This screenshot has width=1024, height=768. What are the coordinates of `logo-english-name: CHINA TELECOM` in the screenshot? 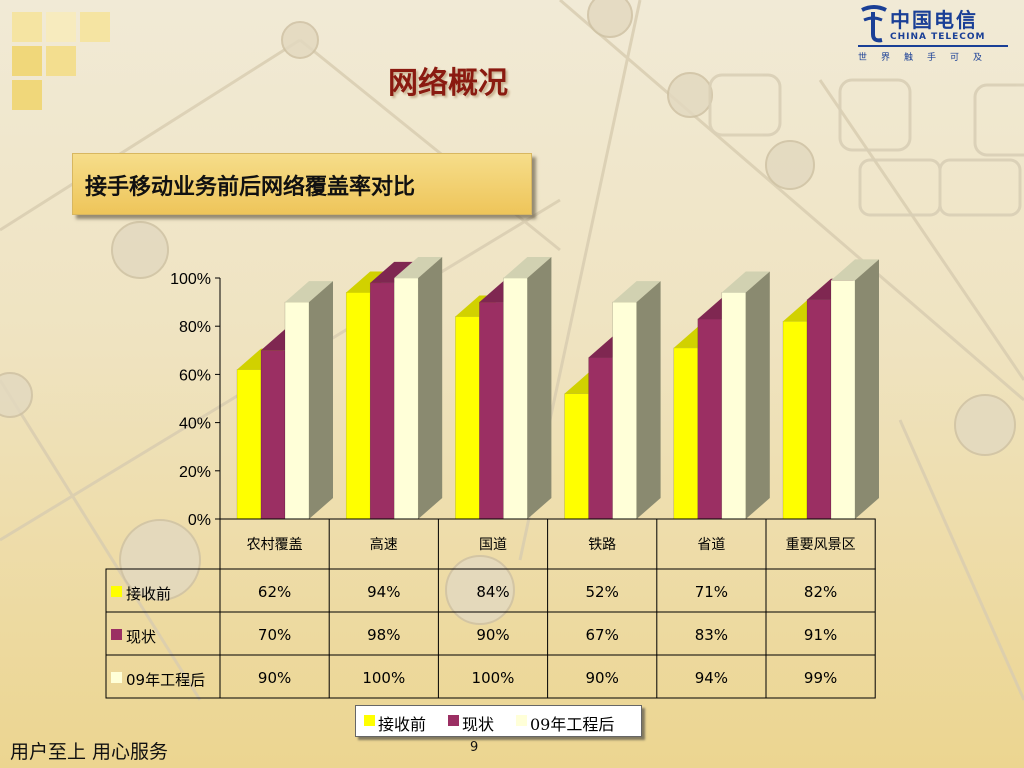 It's located at (938, 37).